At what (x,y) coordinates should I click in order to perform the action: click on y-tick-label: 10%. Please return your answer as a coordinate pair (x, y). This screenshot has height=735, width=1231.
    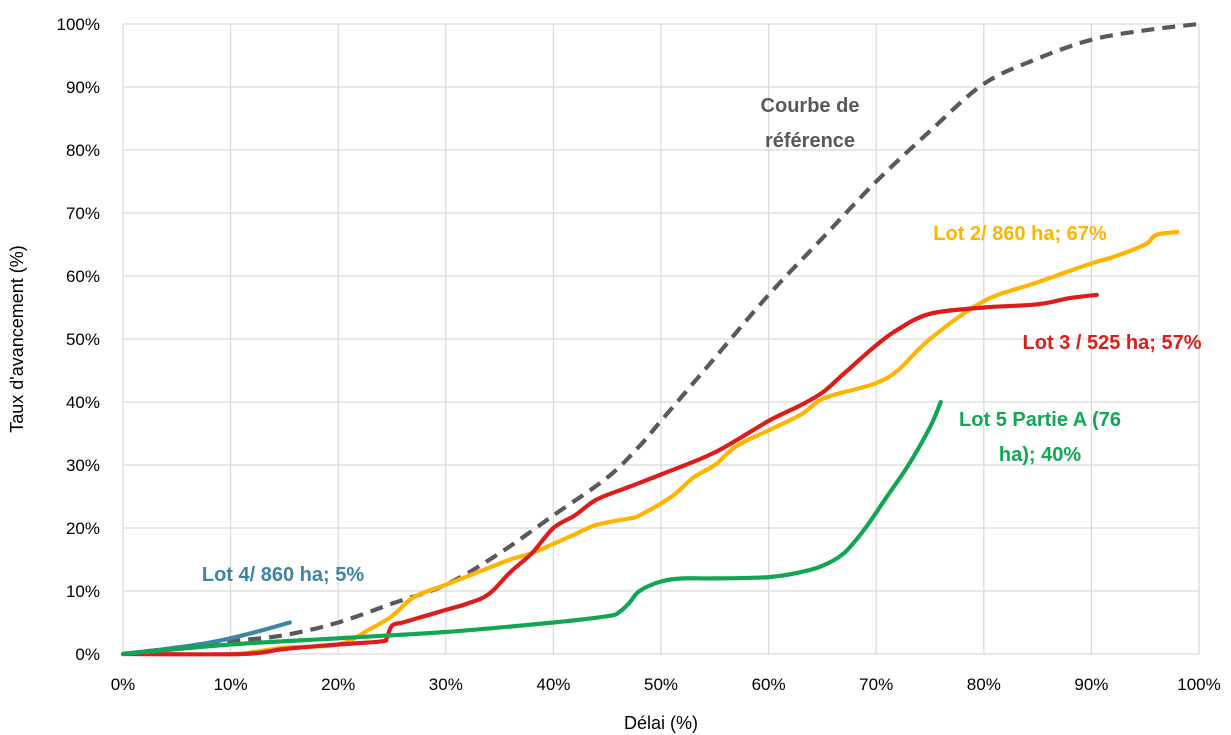
    Looking at the image, I should click on (83, 591).